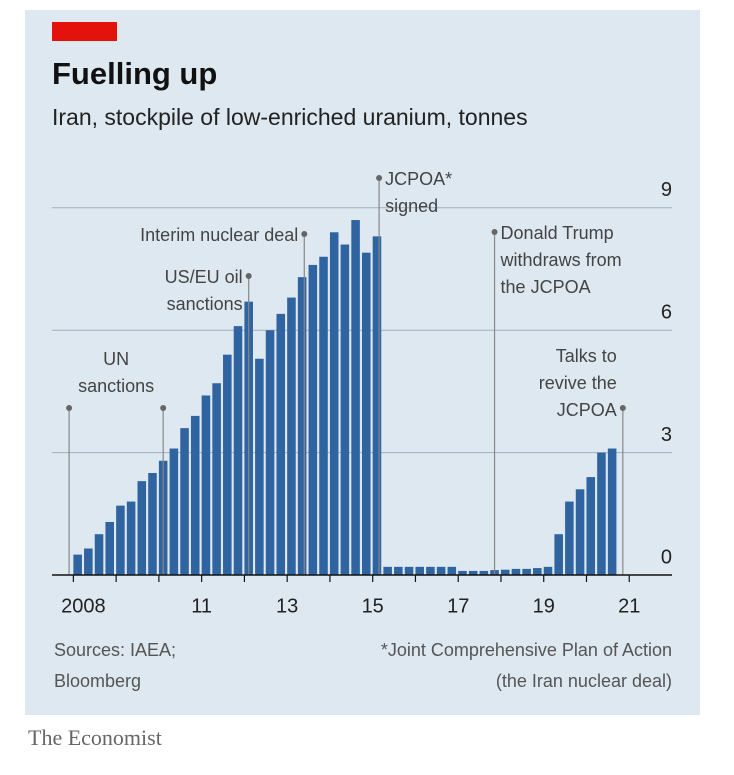 Image resolution: width=734 pixels, height=775 pixels. I want to click on annotation-text: UN, so click(116, 359).